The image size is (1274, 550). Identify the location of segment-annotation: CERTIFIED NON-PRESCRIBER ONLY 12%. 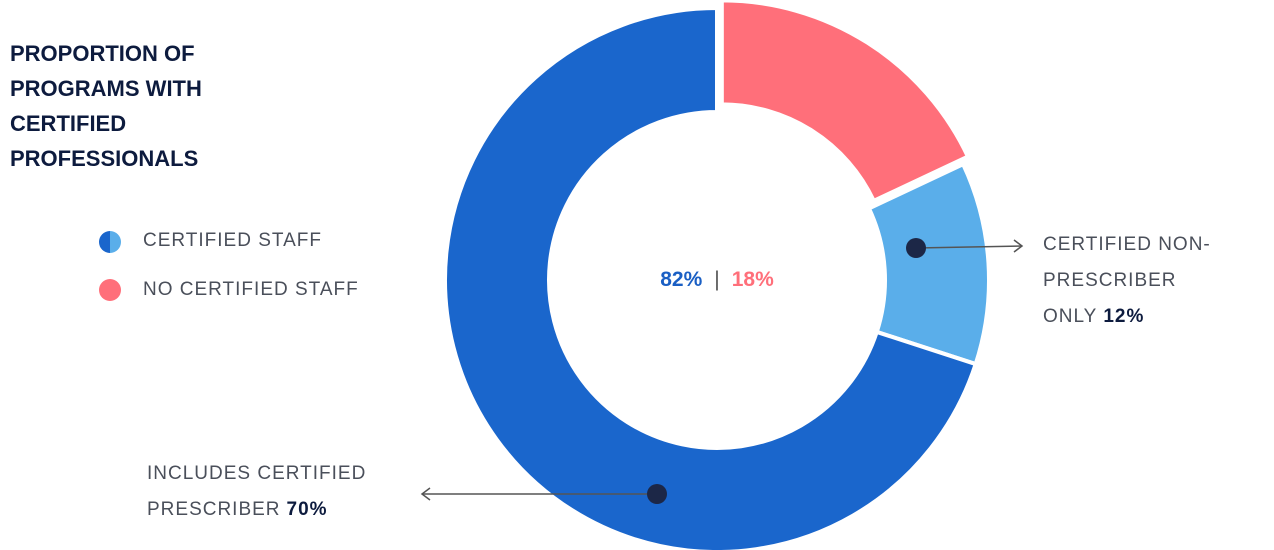
(1157, 281).